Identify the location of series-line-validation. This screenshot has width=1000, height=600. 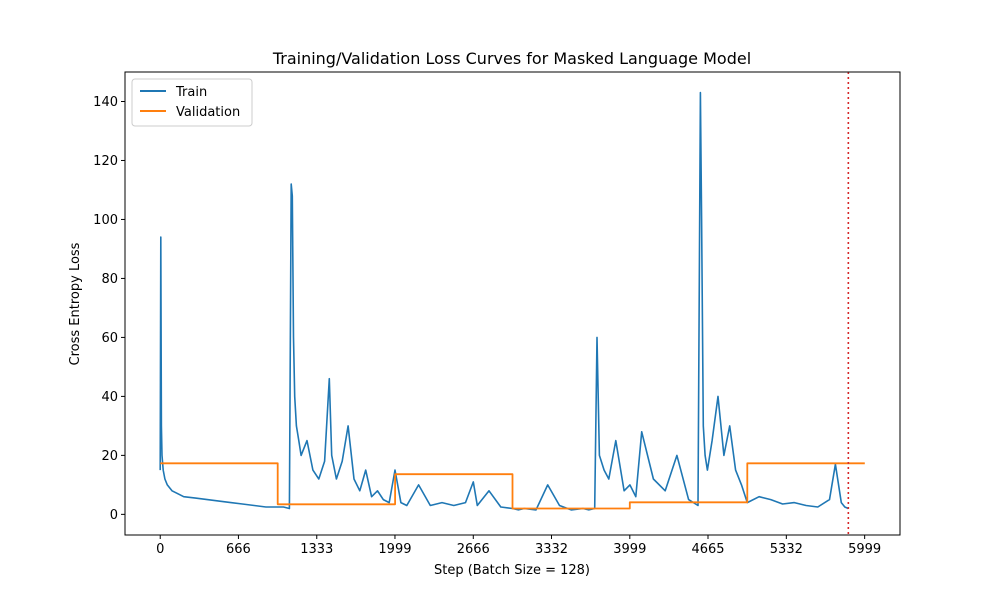
(512, 486).